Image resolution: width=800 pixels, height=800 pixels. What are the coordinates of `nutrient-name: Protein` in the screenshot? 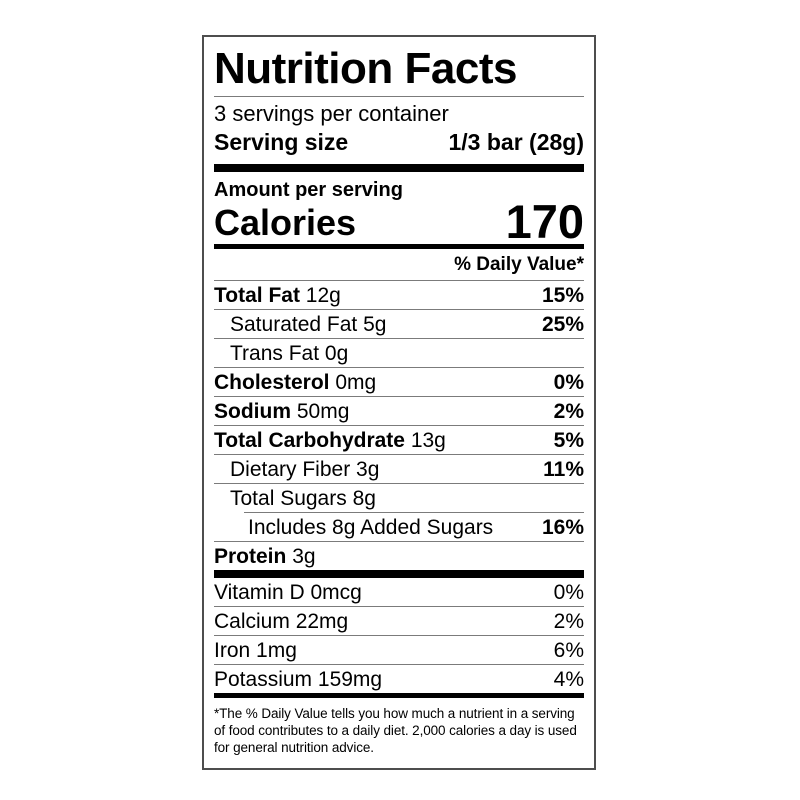 It's located at (250, 556).